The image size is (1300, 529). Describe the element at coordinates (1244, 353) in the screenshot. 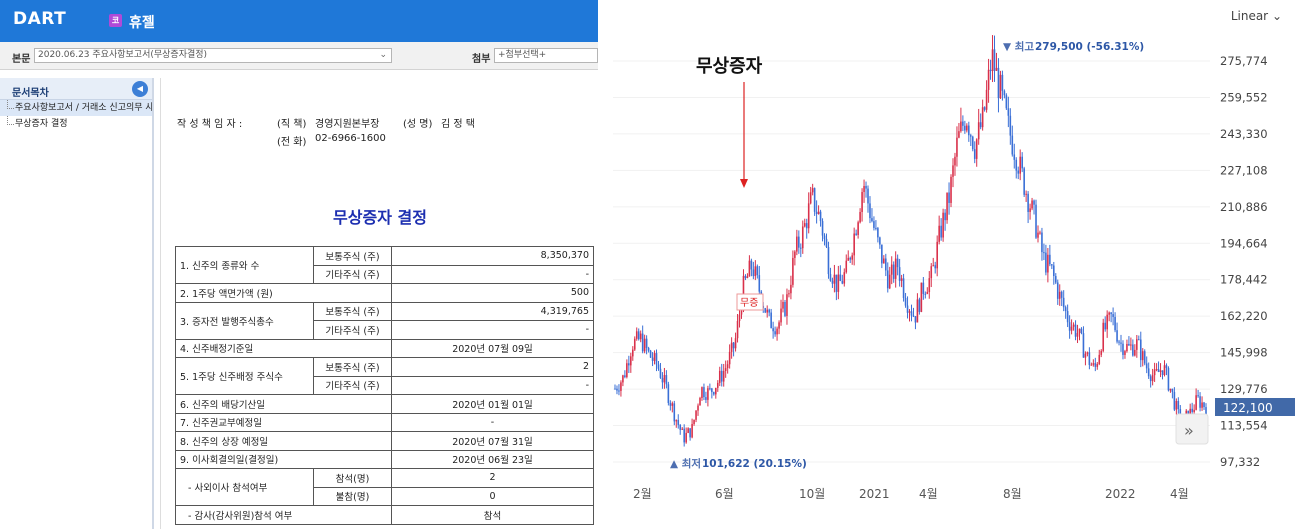

I see `y-tick-label: 145,998` at that location.